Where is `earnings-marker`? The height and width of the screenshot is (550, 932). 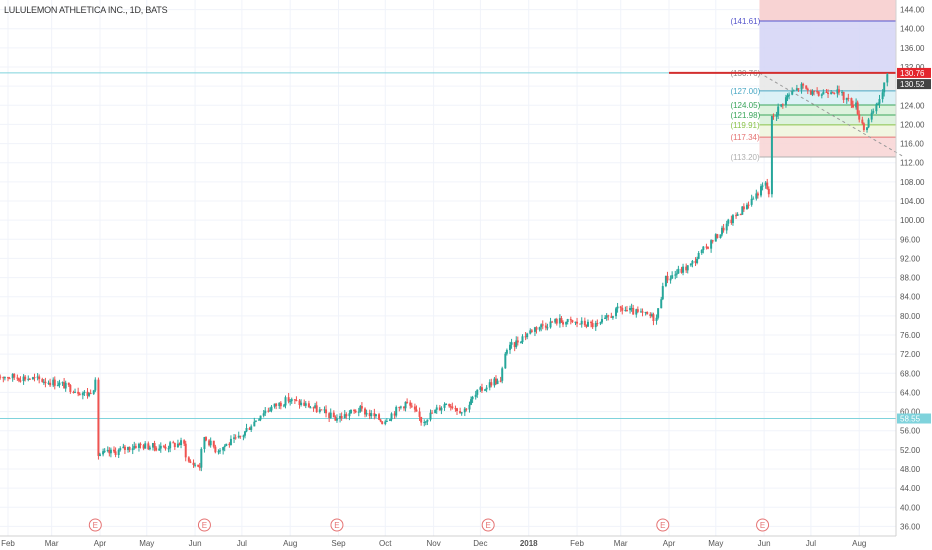 earnings-marker is located at coordinates (663, 525).